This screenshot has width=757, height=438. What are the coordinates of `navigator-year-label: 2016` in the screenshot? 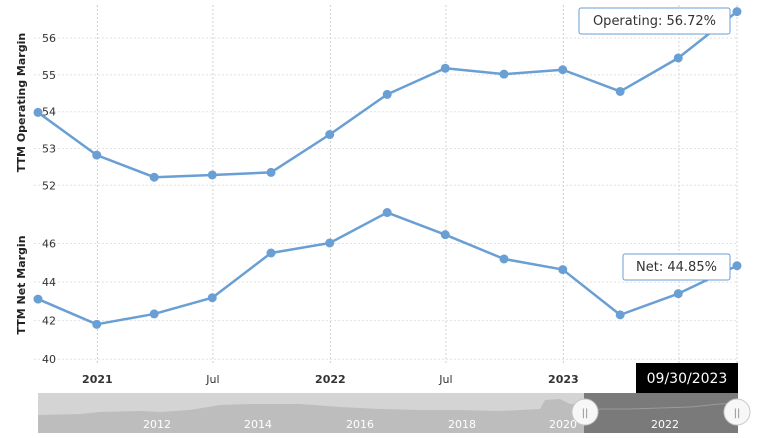 It's located at (360, 424).